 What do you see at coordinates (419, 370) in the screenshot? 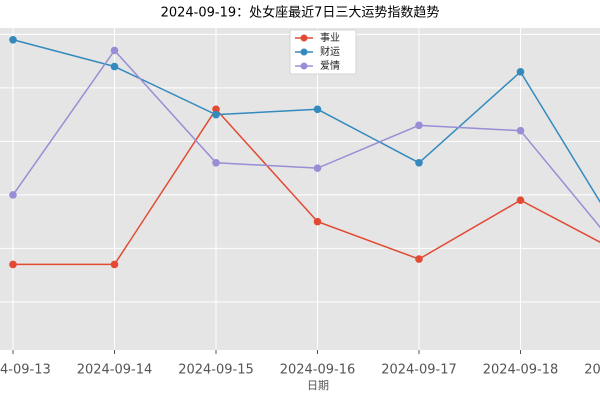
I see `x-tick-label: 2024-09-17` at bounding box center [419, 370].